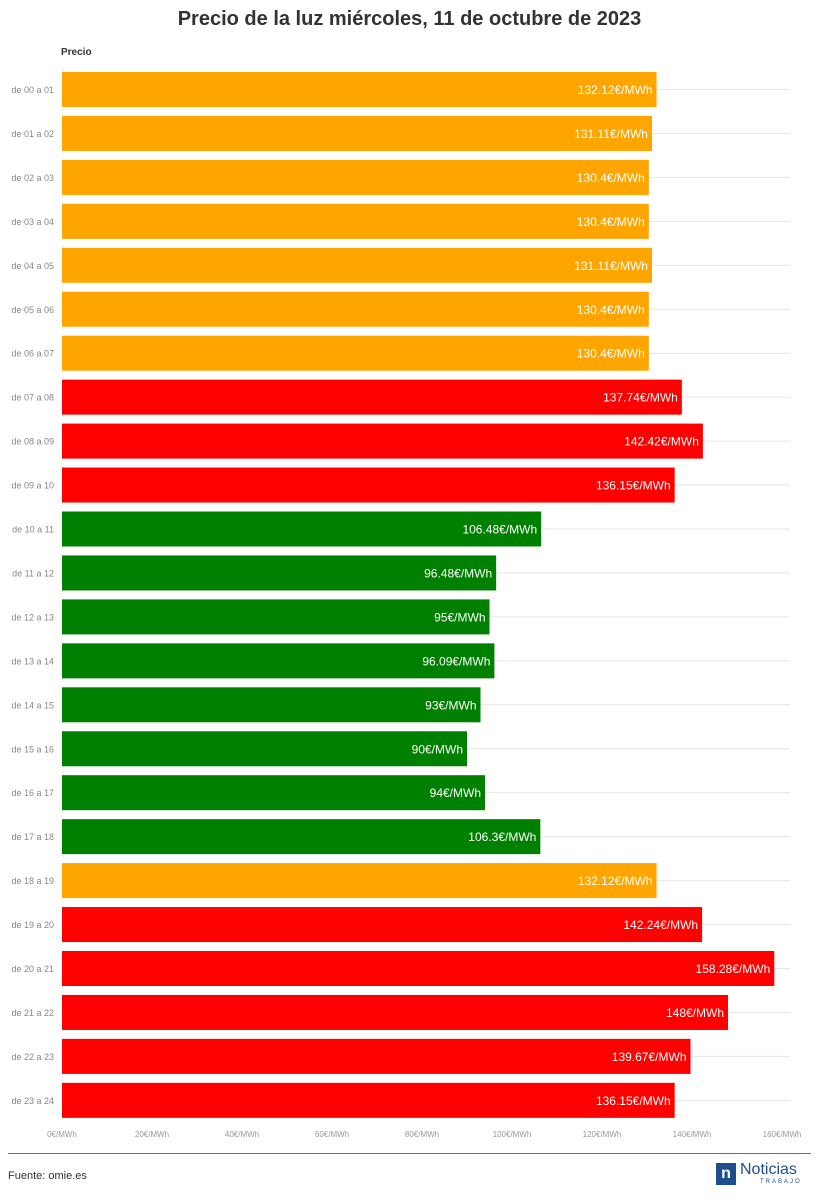 This screenshot has width=819, height=1200. Describe the element at coordinates (456, 661) in the screenshot. I see `data-label: 96.09€/MWh` at that location.